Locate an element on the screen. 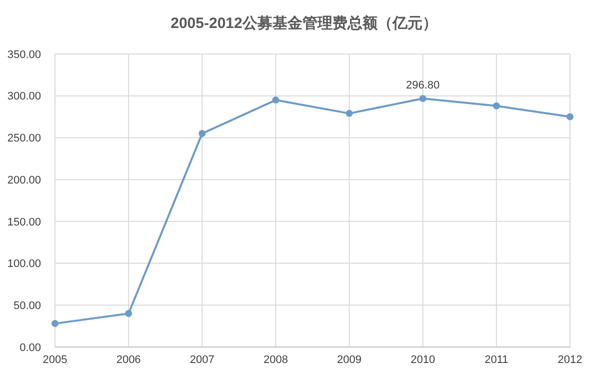 Image resolution: width=608 pixels, height=378 pixels. x-tick-label: 2007 is located at coordinates (202, 360).